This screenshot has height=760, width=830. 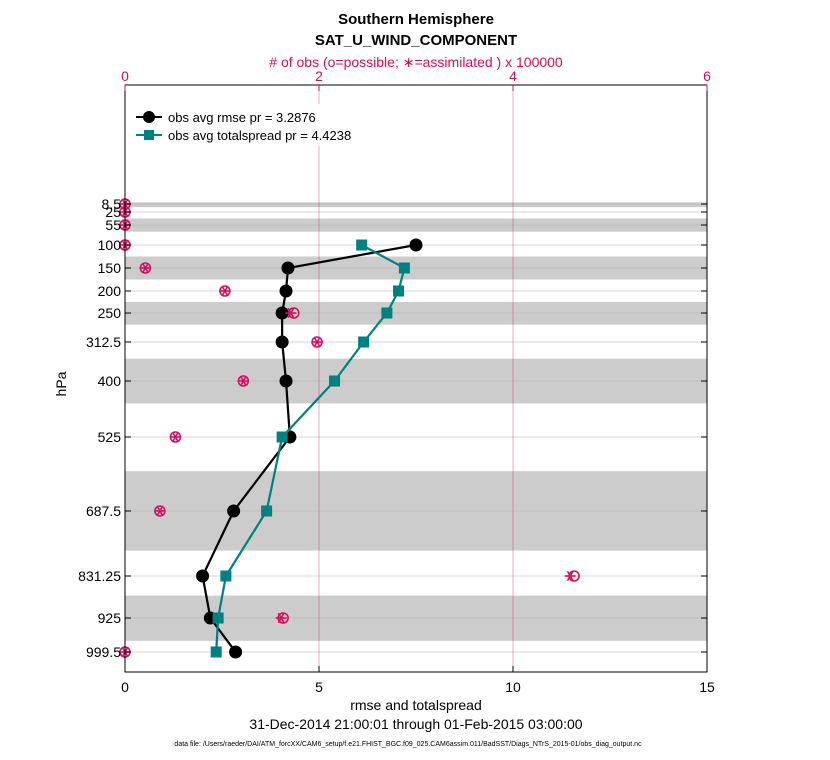 I want to click on y-tick-label: 400, so click(x=110, y=381).